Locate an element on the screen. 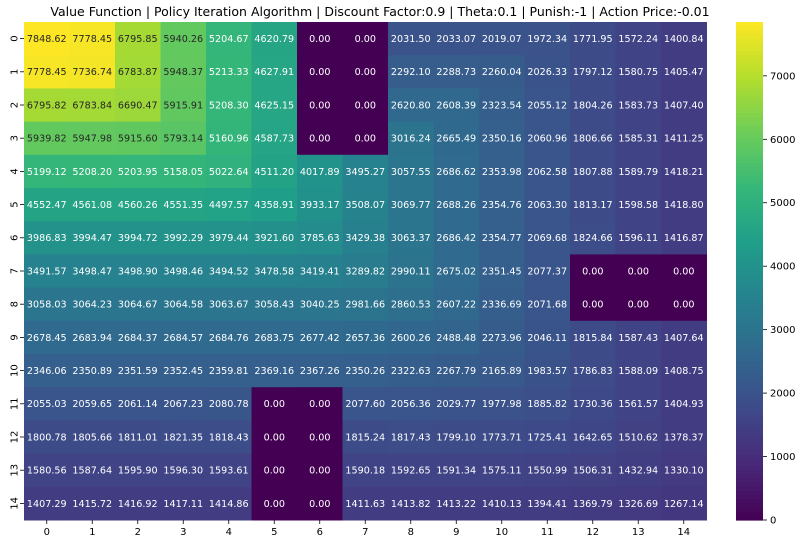 The height and width of the screenshot is (536, 799). cell-value-label: 2273.96 is located at coordinates (502, 338).